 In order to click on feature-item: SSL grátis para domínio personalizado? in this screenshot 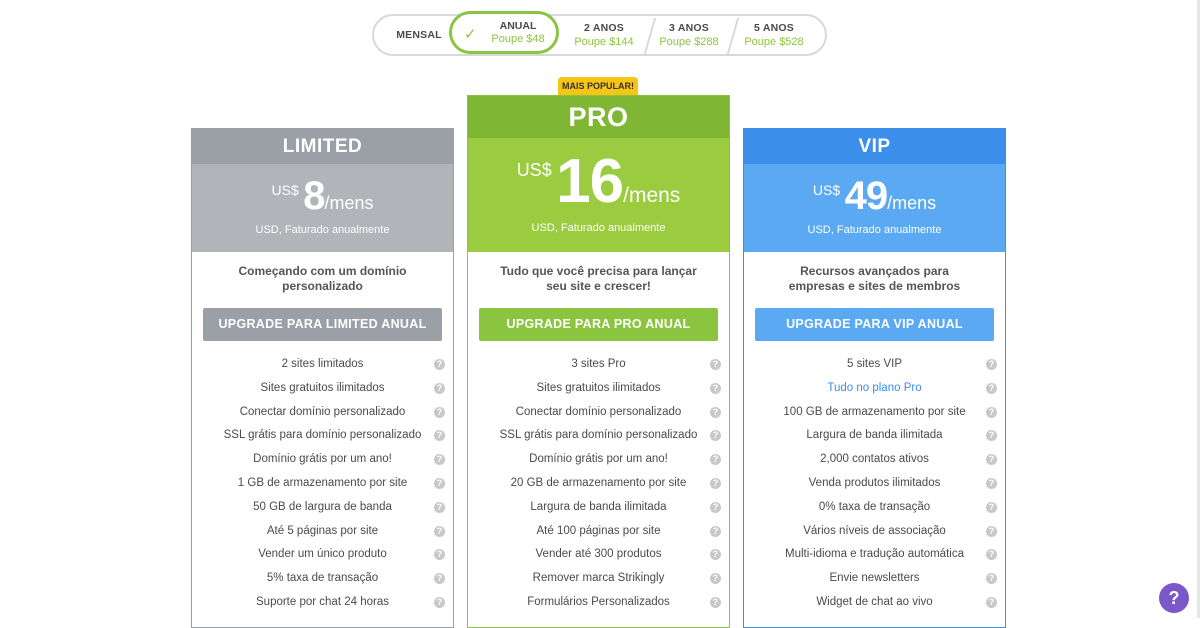, I will do `click(598, 436)`.